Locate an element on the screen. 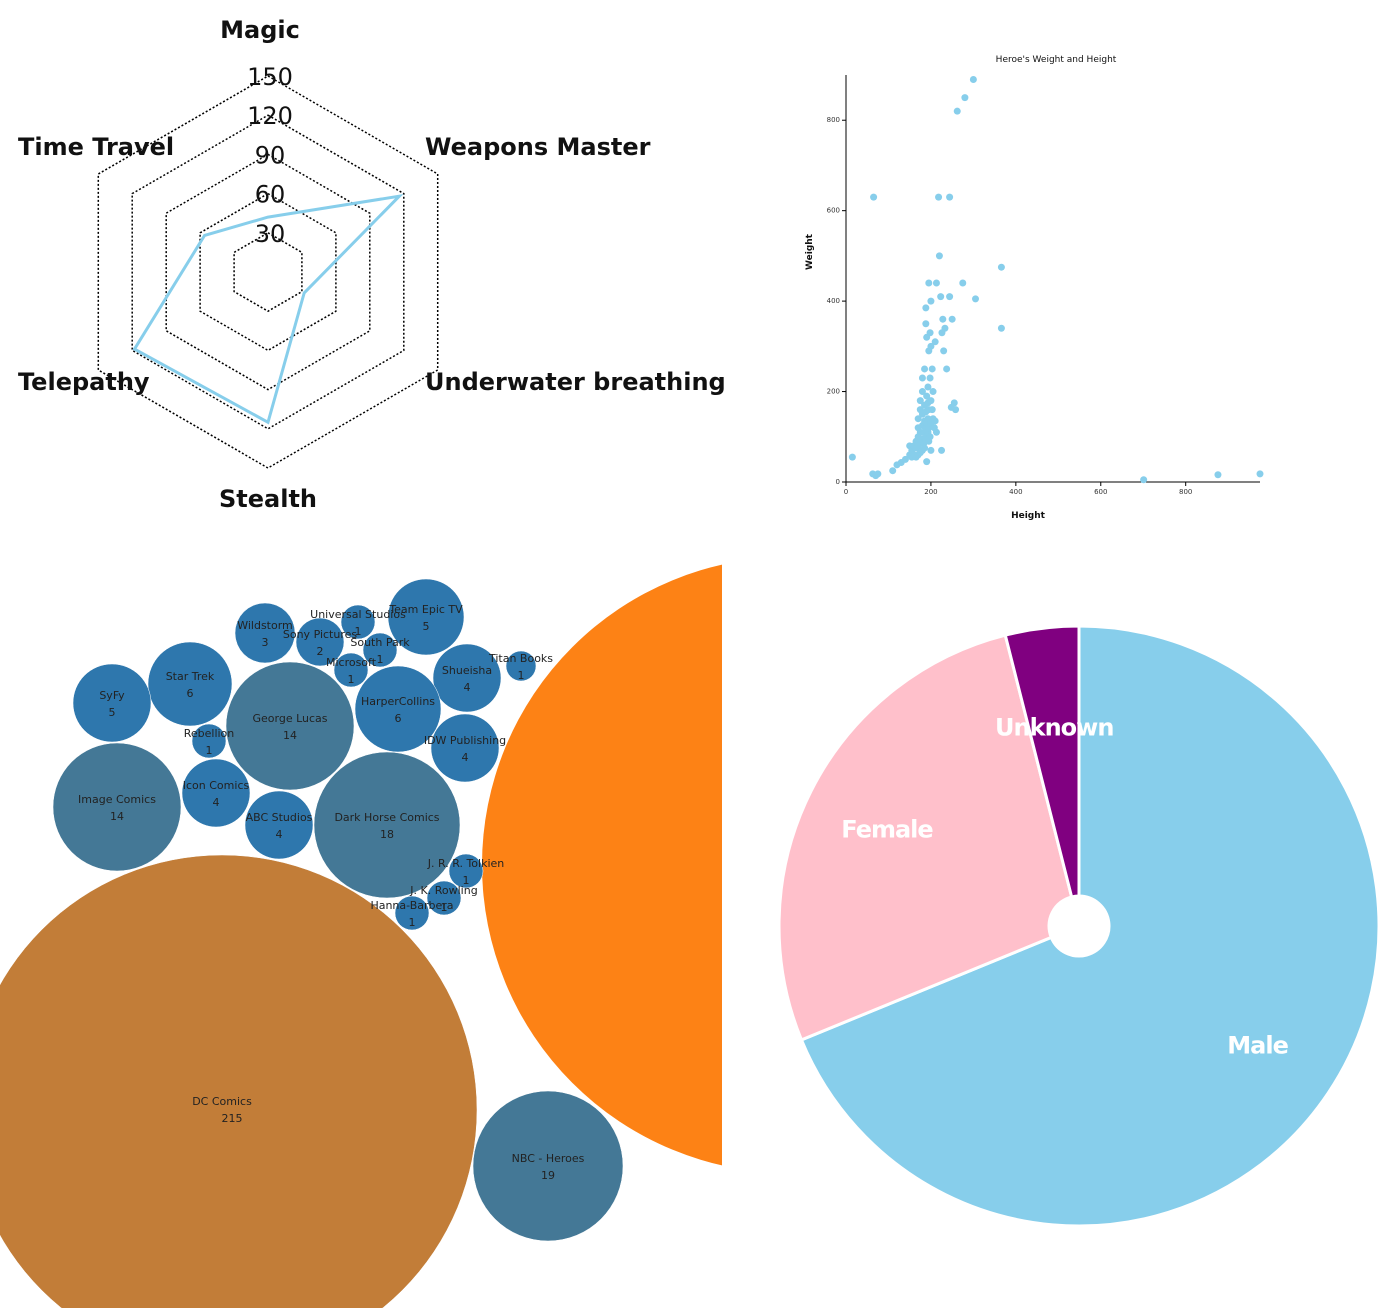 This screenshot has width=1392, height=1308. bubble-label: Shueisha is located at coordinates (467, 670).